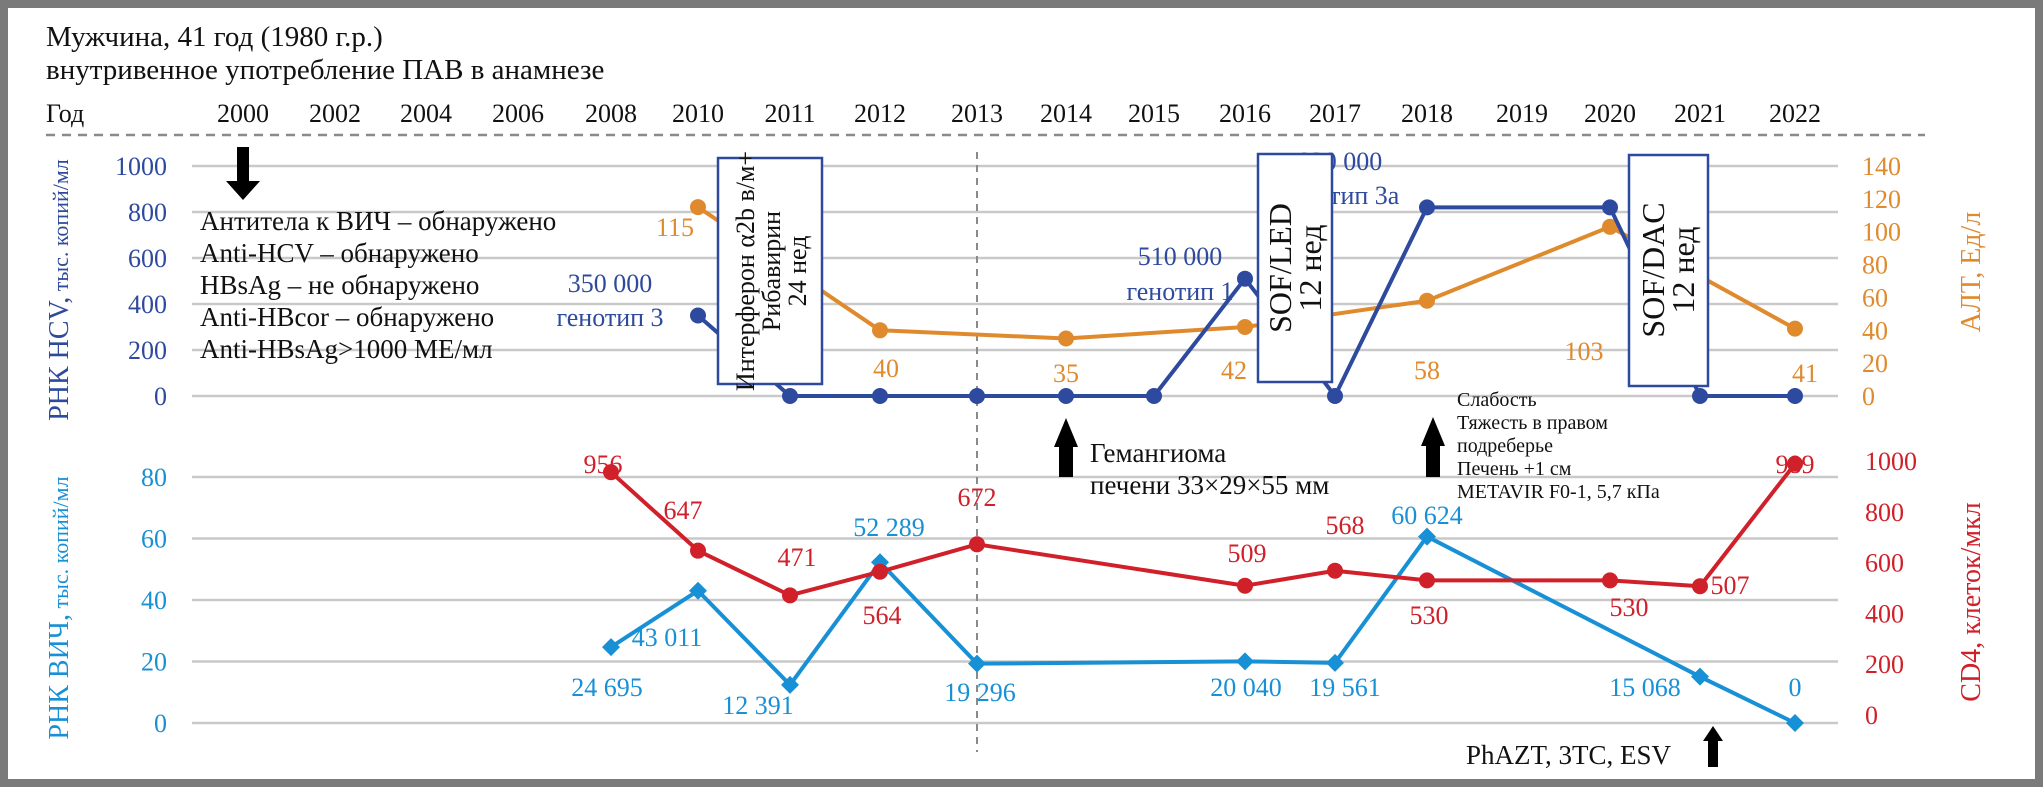  Describe the element at coordinates (1881, 199) in the screenshot. I see `alt-axis-tick: 120` at that location.